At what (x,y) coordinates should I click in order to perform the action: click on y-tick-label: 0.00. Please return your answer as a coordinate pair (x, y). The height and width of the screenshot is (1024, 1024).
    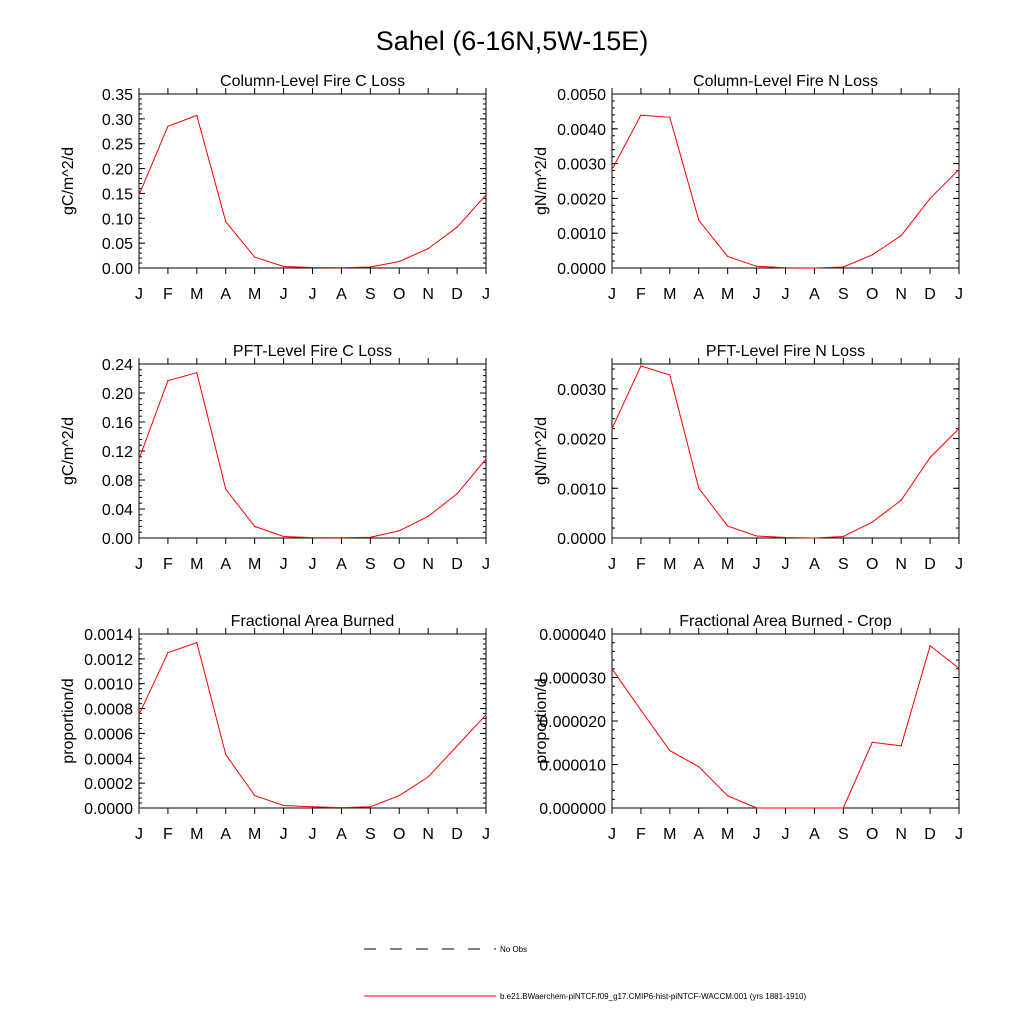
    Looking at the image, I should click on (117, 539).